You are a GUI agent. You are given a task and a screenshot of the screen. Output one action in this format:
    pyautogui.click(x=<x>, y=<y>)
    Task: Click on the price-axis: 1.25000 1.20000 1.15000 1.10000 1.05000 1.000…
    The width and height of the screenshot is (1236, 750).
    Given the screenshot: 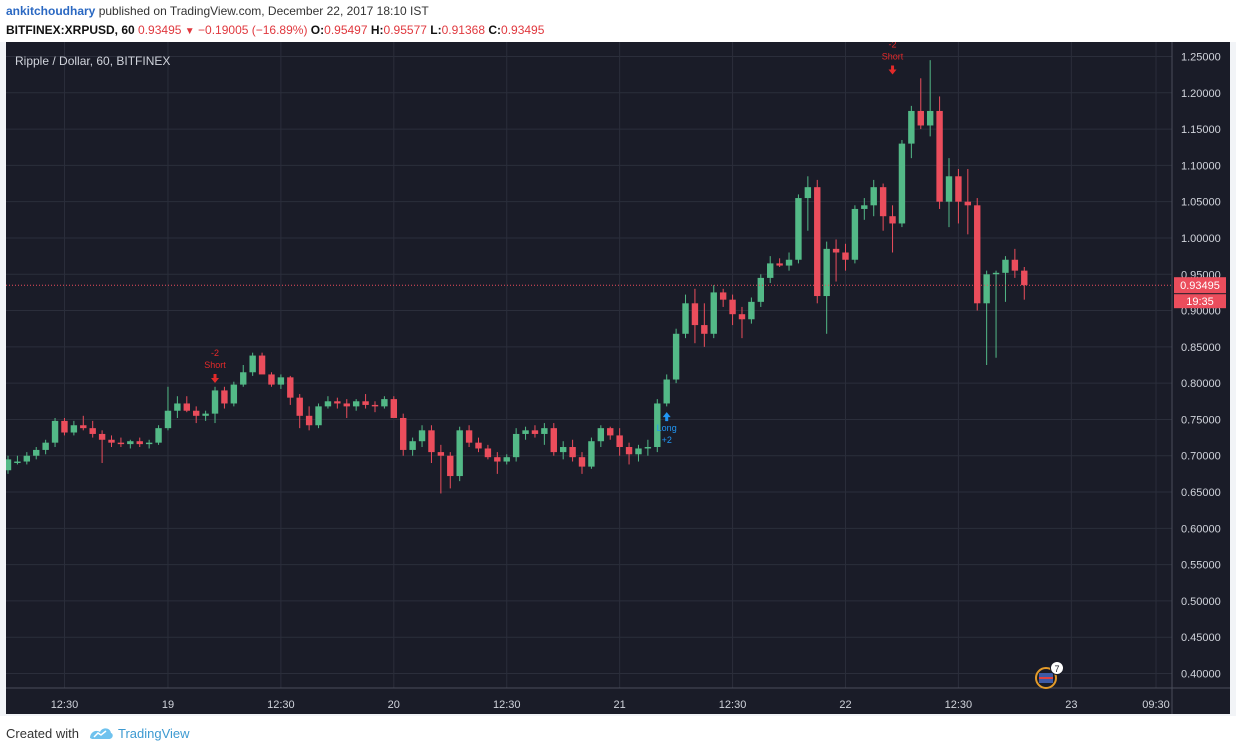 What is the action you would take?
    pyautogui.click(x=1201, y=366)
    